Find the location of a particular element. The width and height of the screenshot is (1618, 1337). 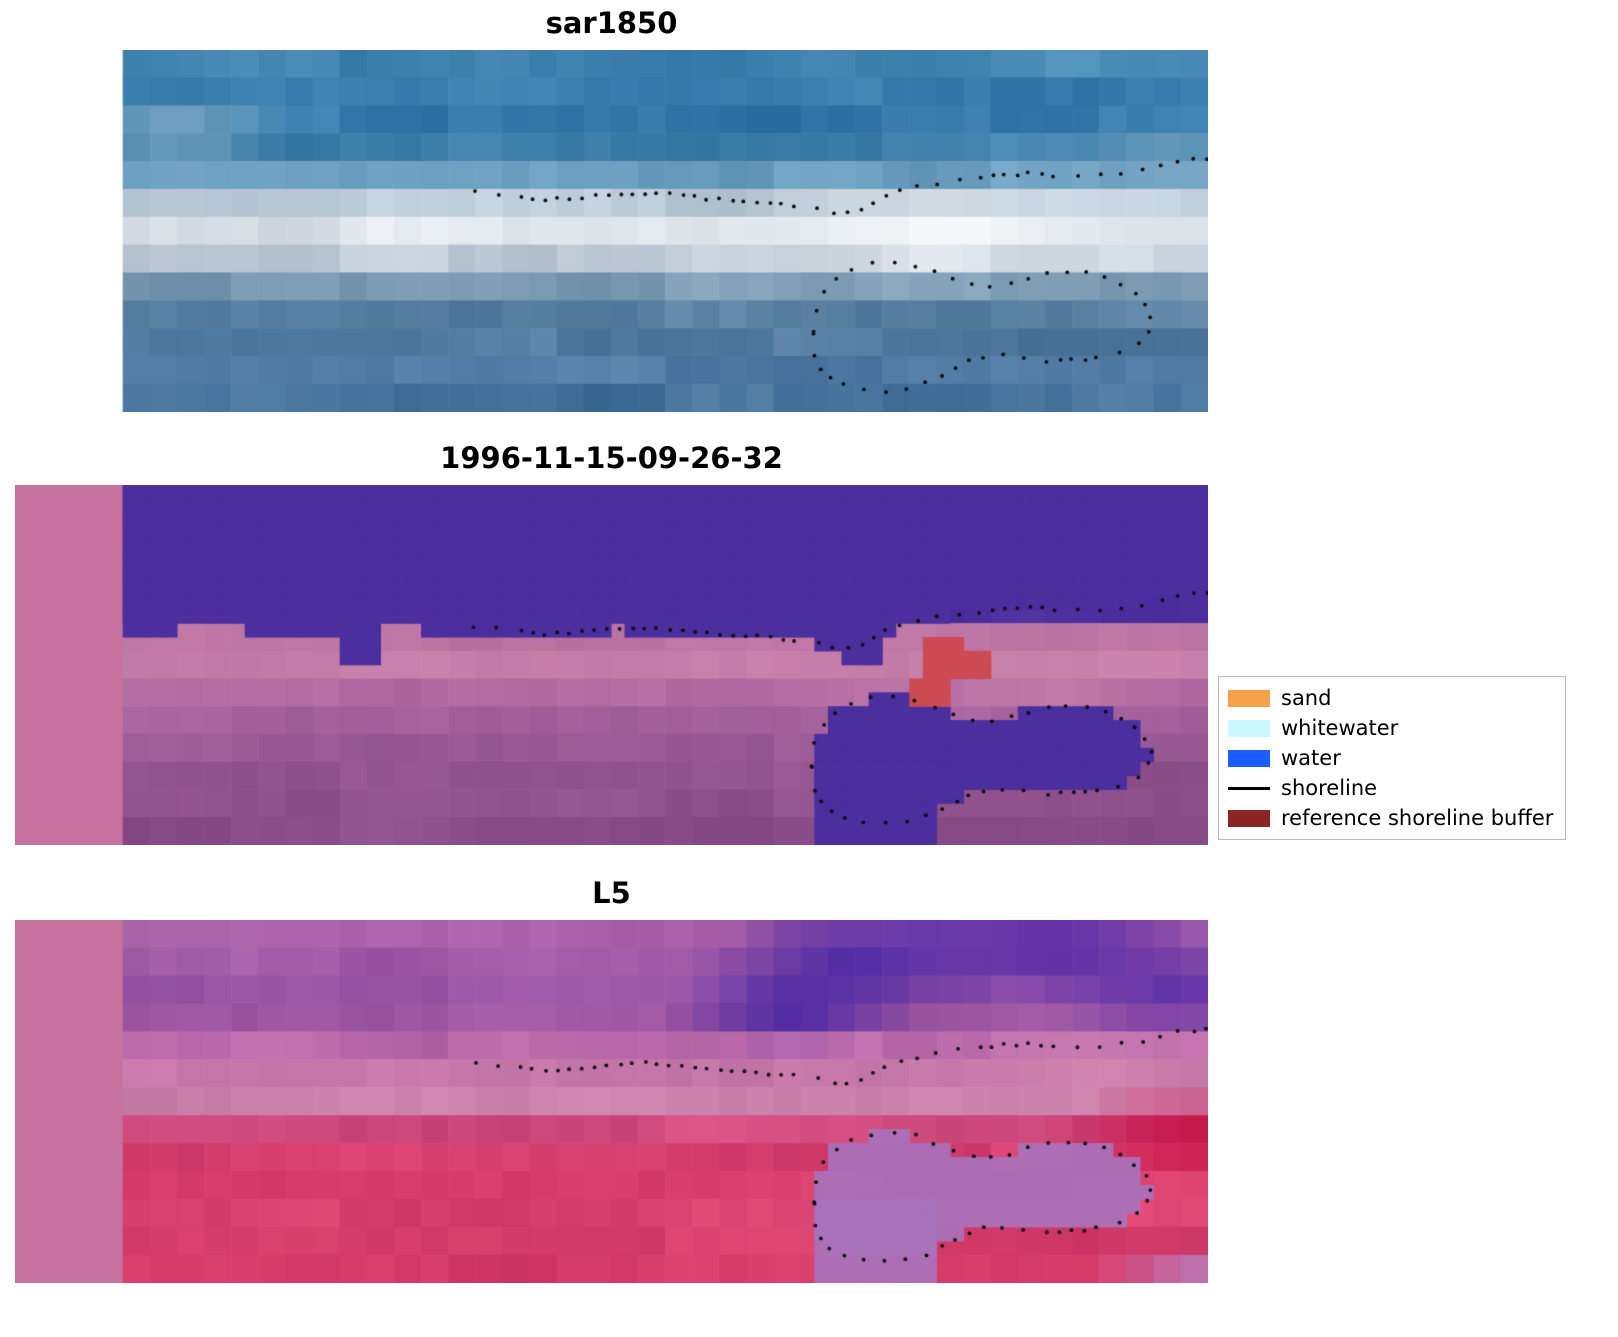

shoreline-line is located at coordinates (1249, 788).